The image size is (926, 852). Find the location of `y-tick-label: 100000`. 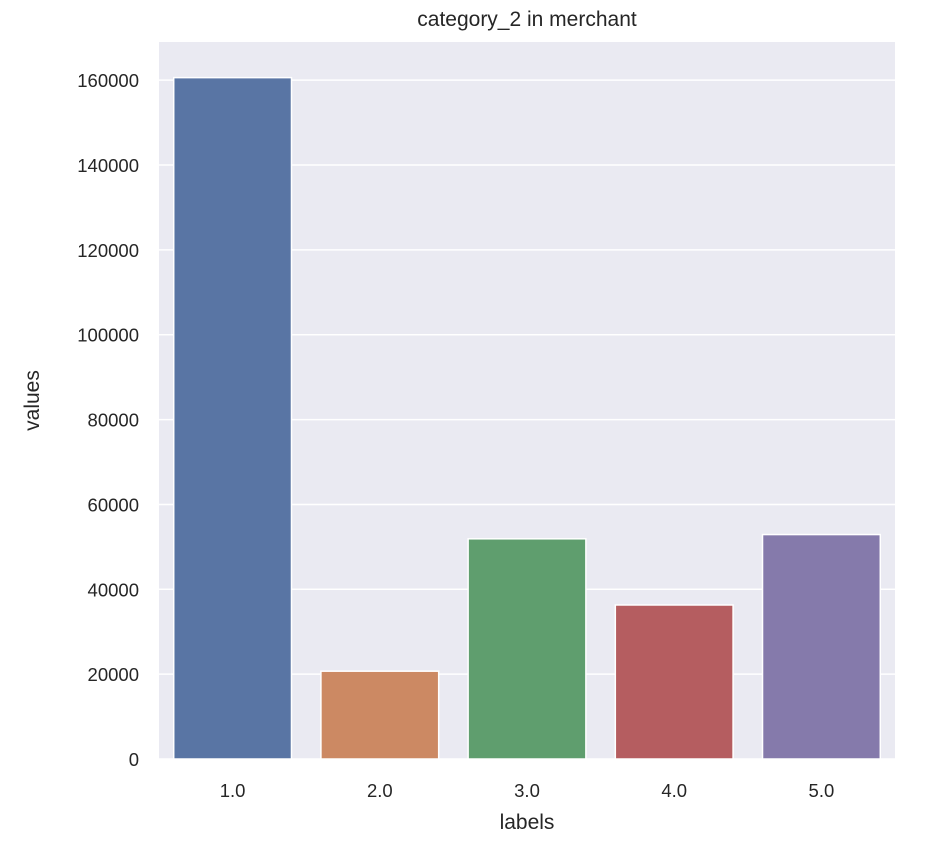

y-tick-label: 100000 is located at coordinates (108, 335).